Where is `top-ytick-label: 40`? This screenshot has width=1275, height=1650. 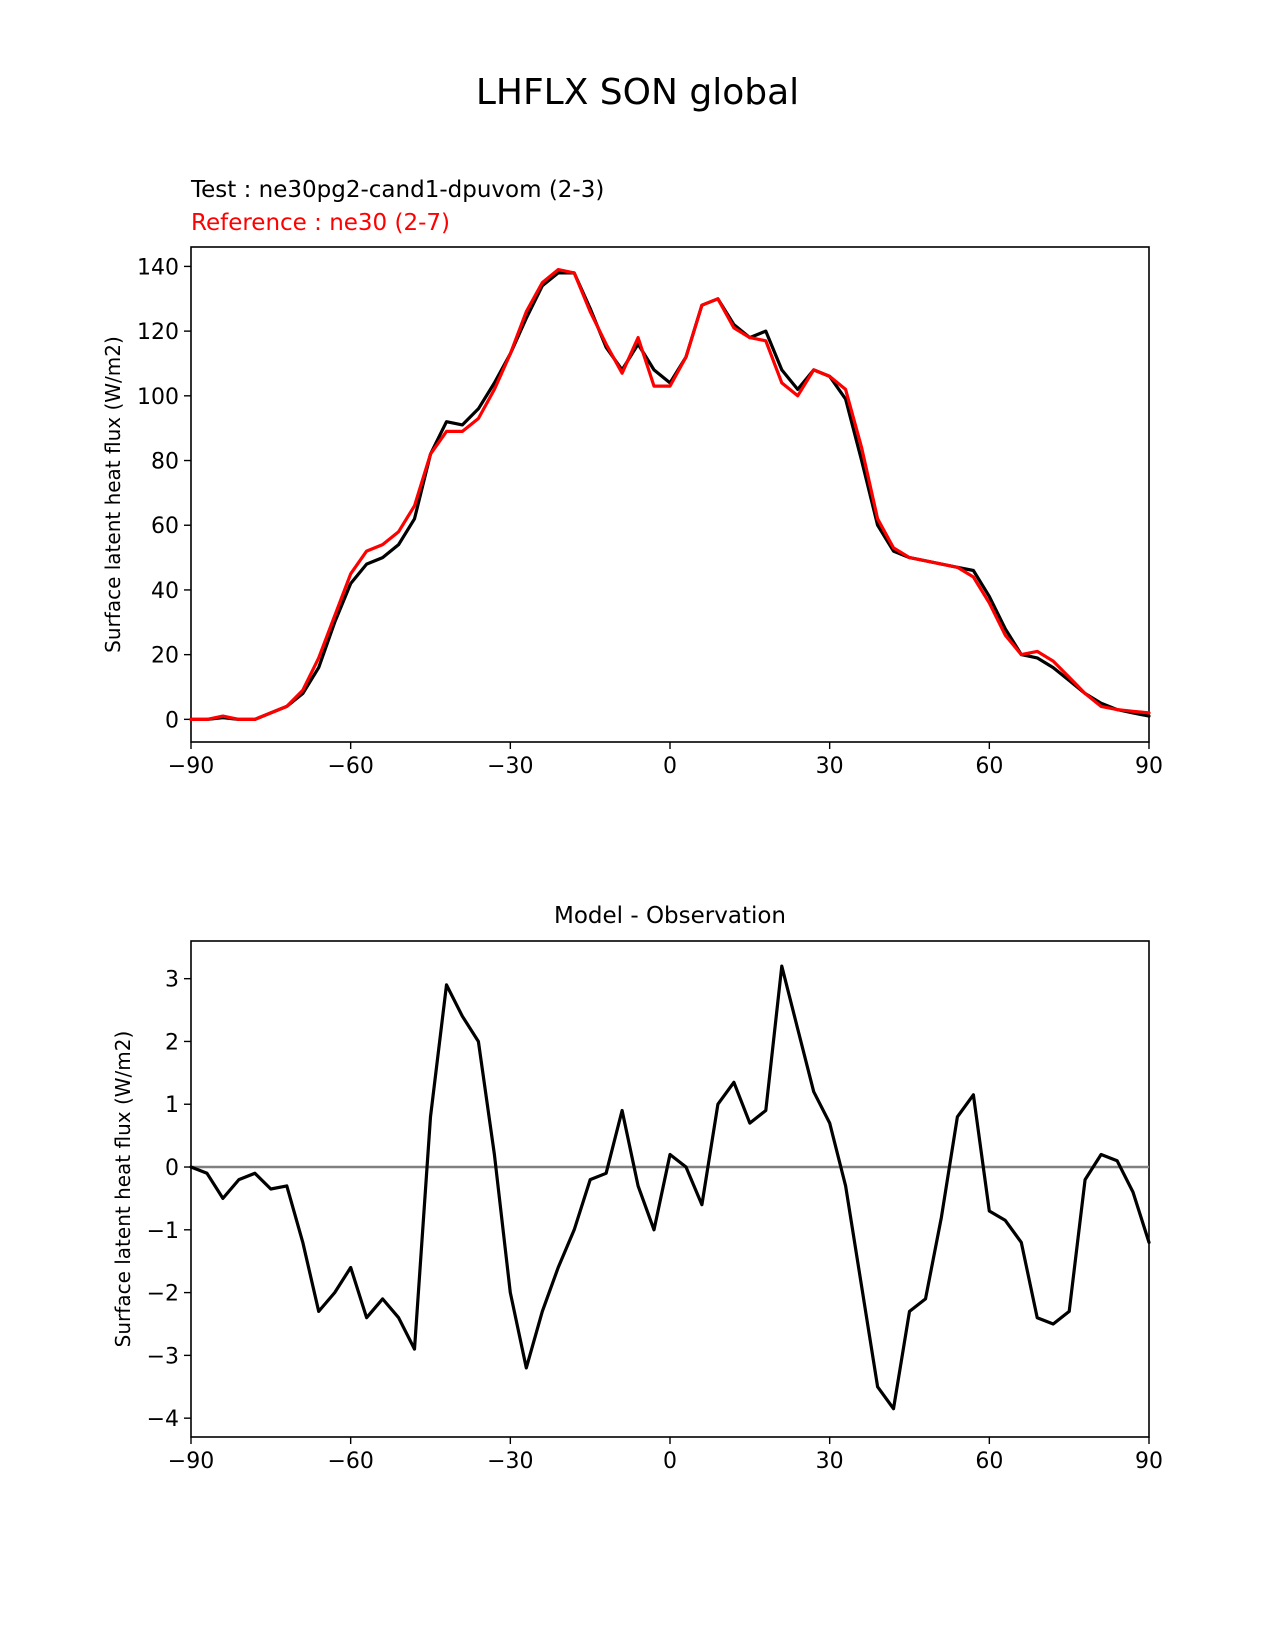 top-ytick-label: 40 is located at coordinates (165, 591).